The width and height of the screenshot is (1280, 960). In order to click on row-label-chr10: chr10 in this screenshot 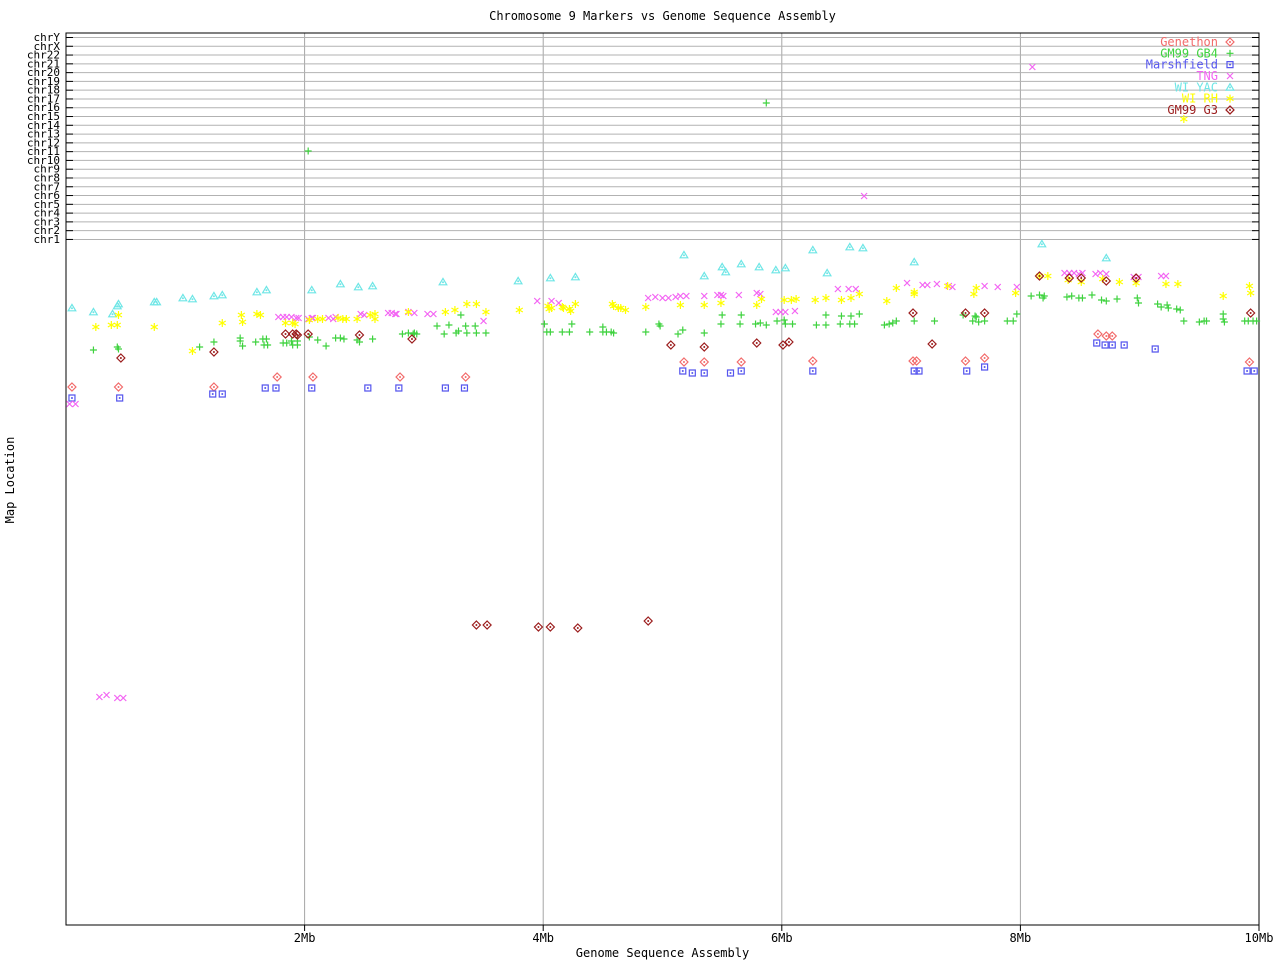, I will do `click(43, 160)`.